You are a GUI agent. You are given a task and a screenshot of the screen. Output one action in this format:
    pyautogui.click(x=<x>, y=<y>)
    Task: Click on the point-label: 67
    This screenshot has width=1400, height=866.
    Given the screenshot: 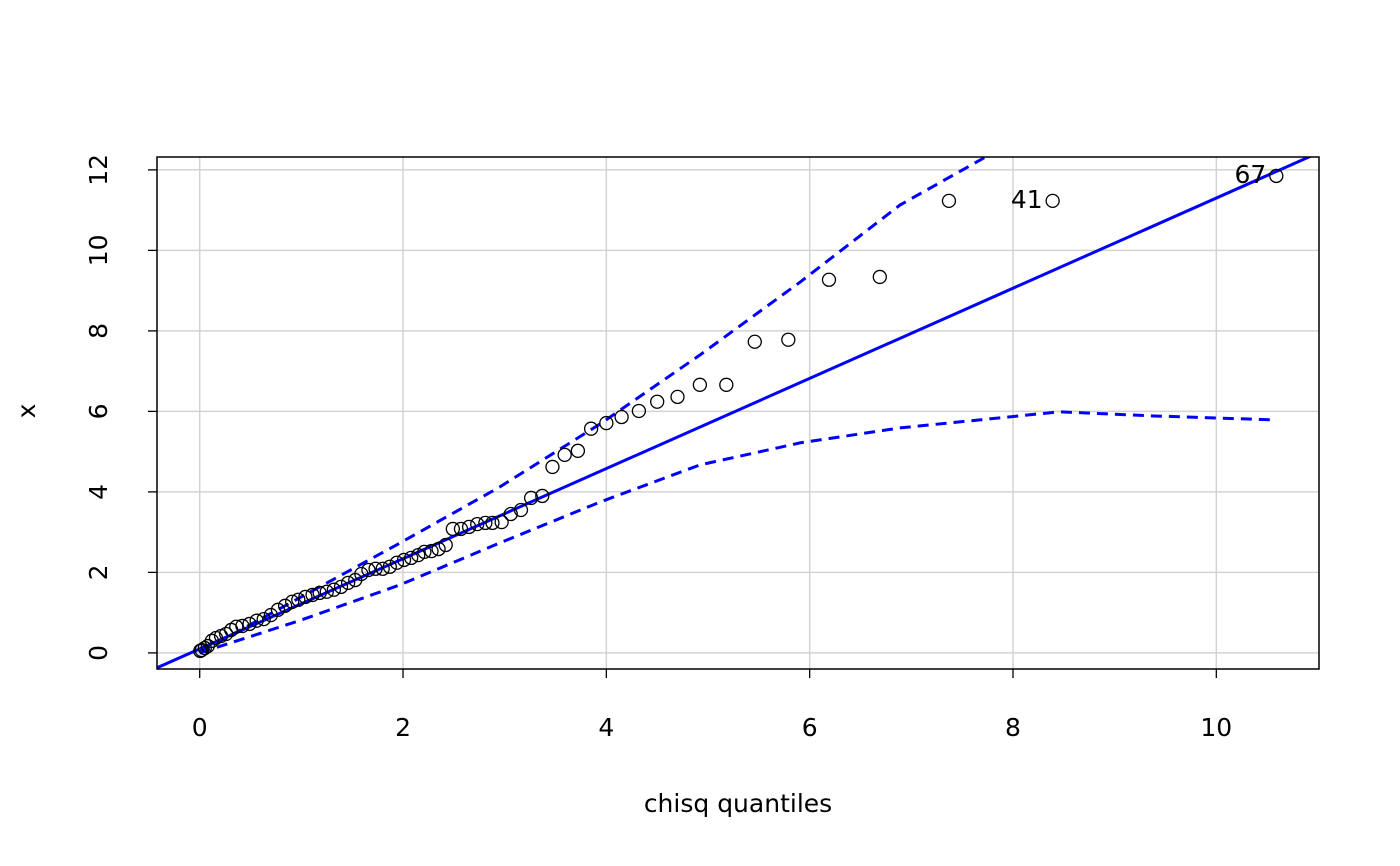 What is the action you would take?
    pyautogui.click(x=1250, y=174)
    